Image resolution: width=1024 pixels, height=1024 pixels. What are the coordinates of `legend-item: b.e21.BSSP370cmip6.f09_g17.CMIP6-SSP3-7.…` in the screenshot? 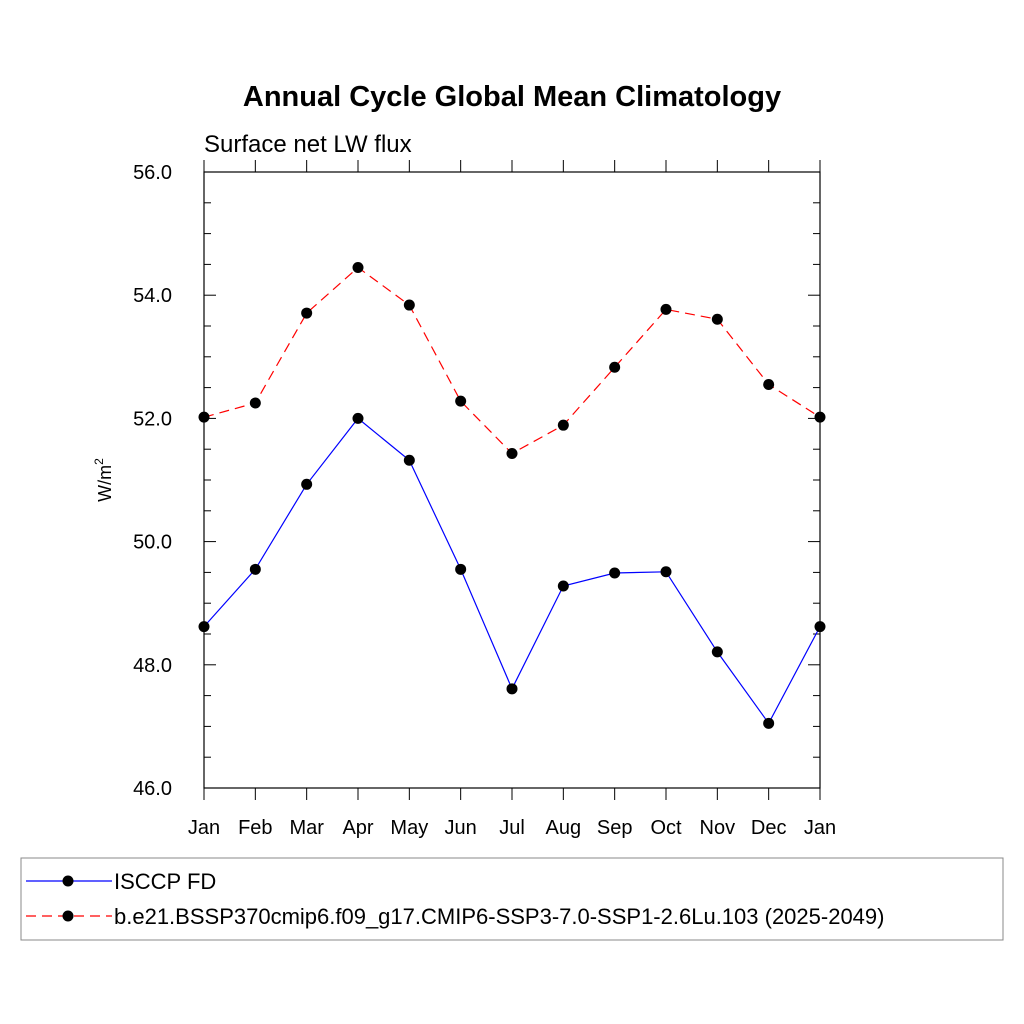 It's located at (455, 916).